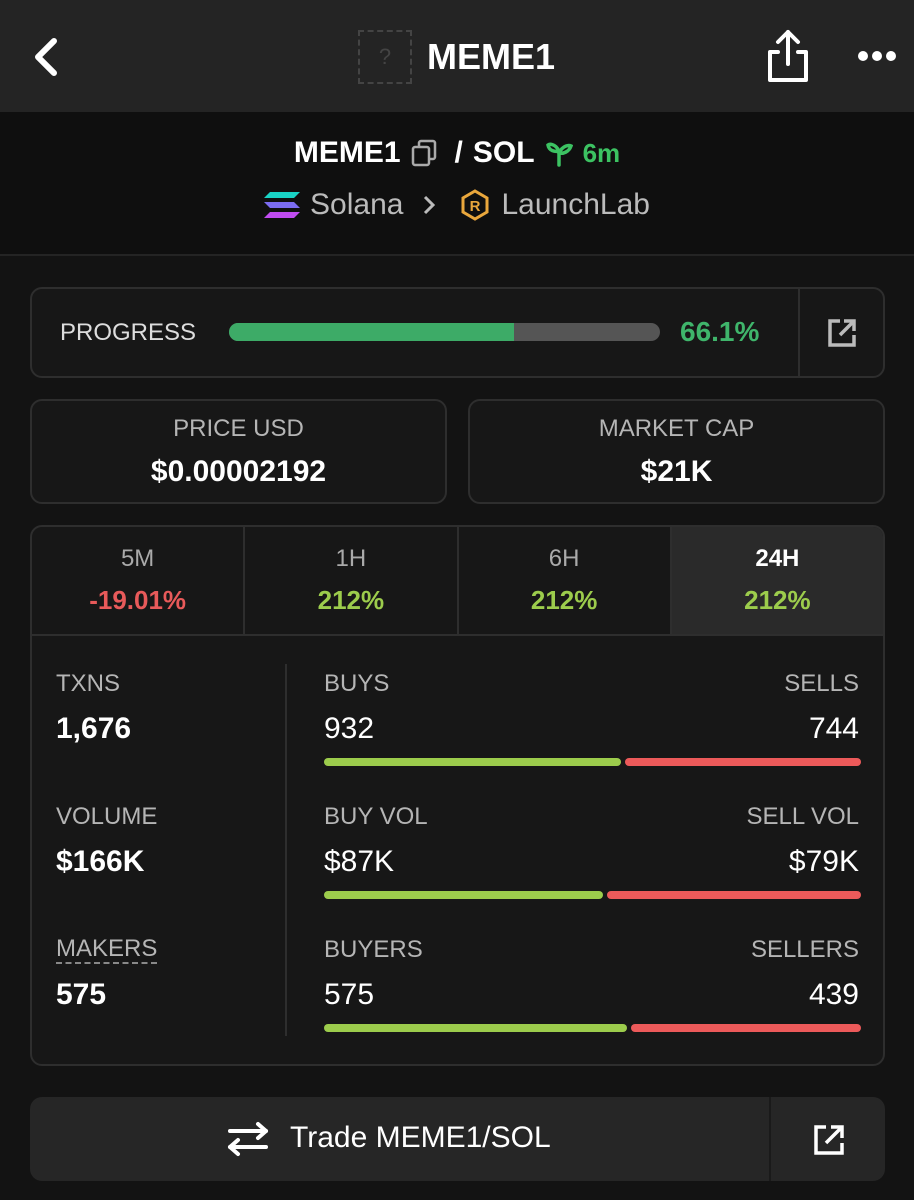 This screenshot has height=1200, width=914. What do you see at coordinates (347, 152) in the screenshot?
I see `pair-base: MEME1` at bounding box center [347, 152].